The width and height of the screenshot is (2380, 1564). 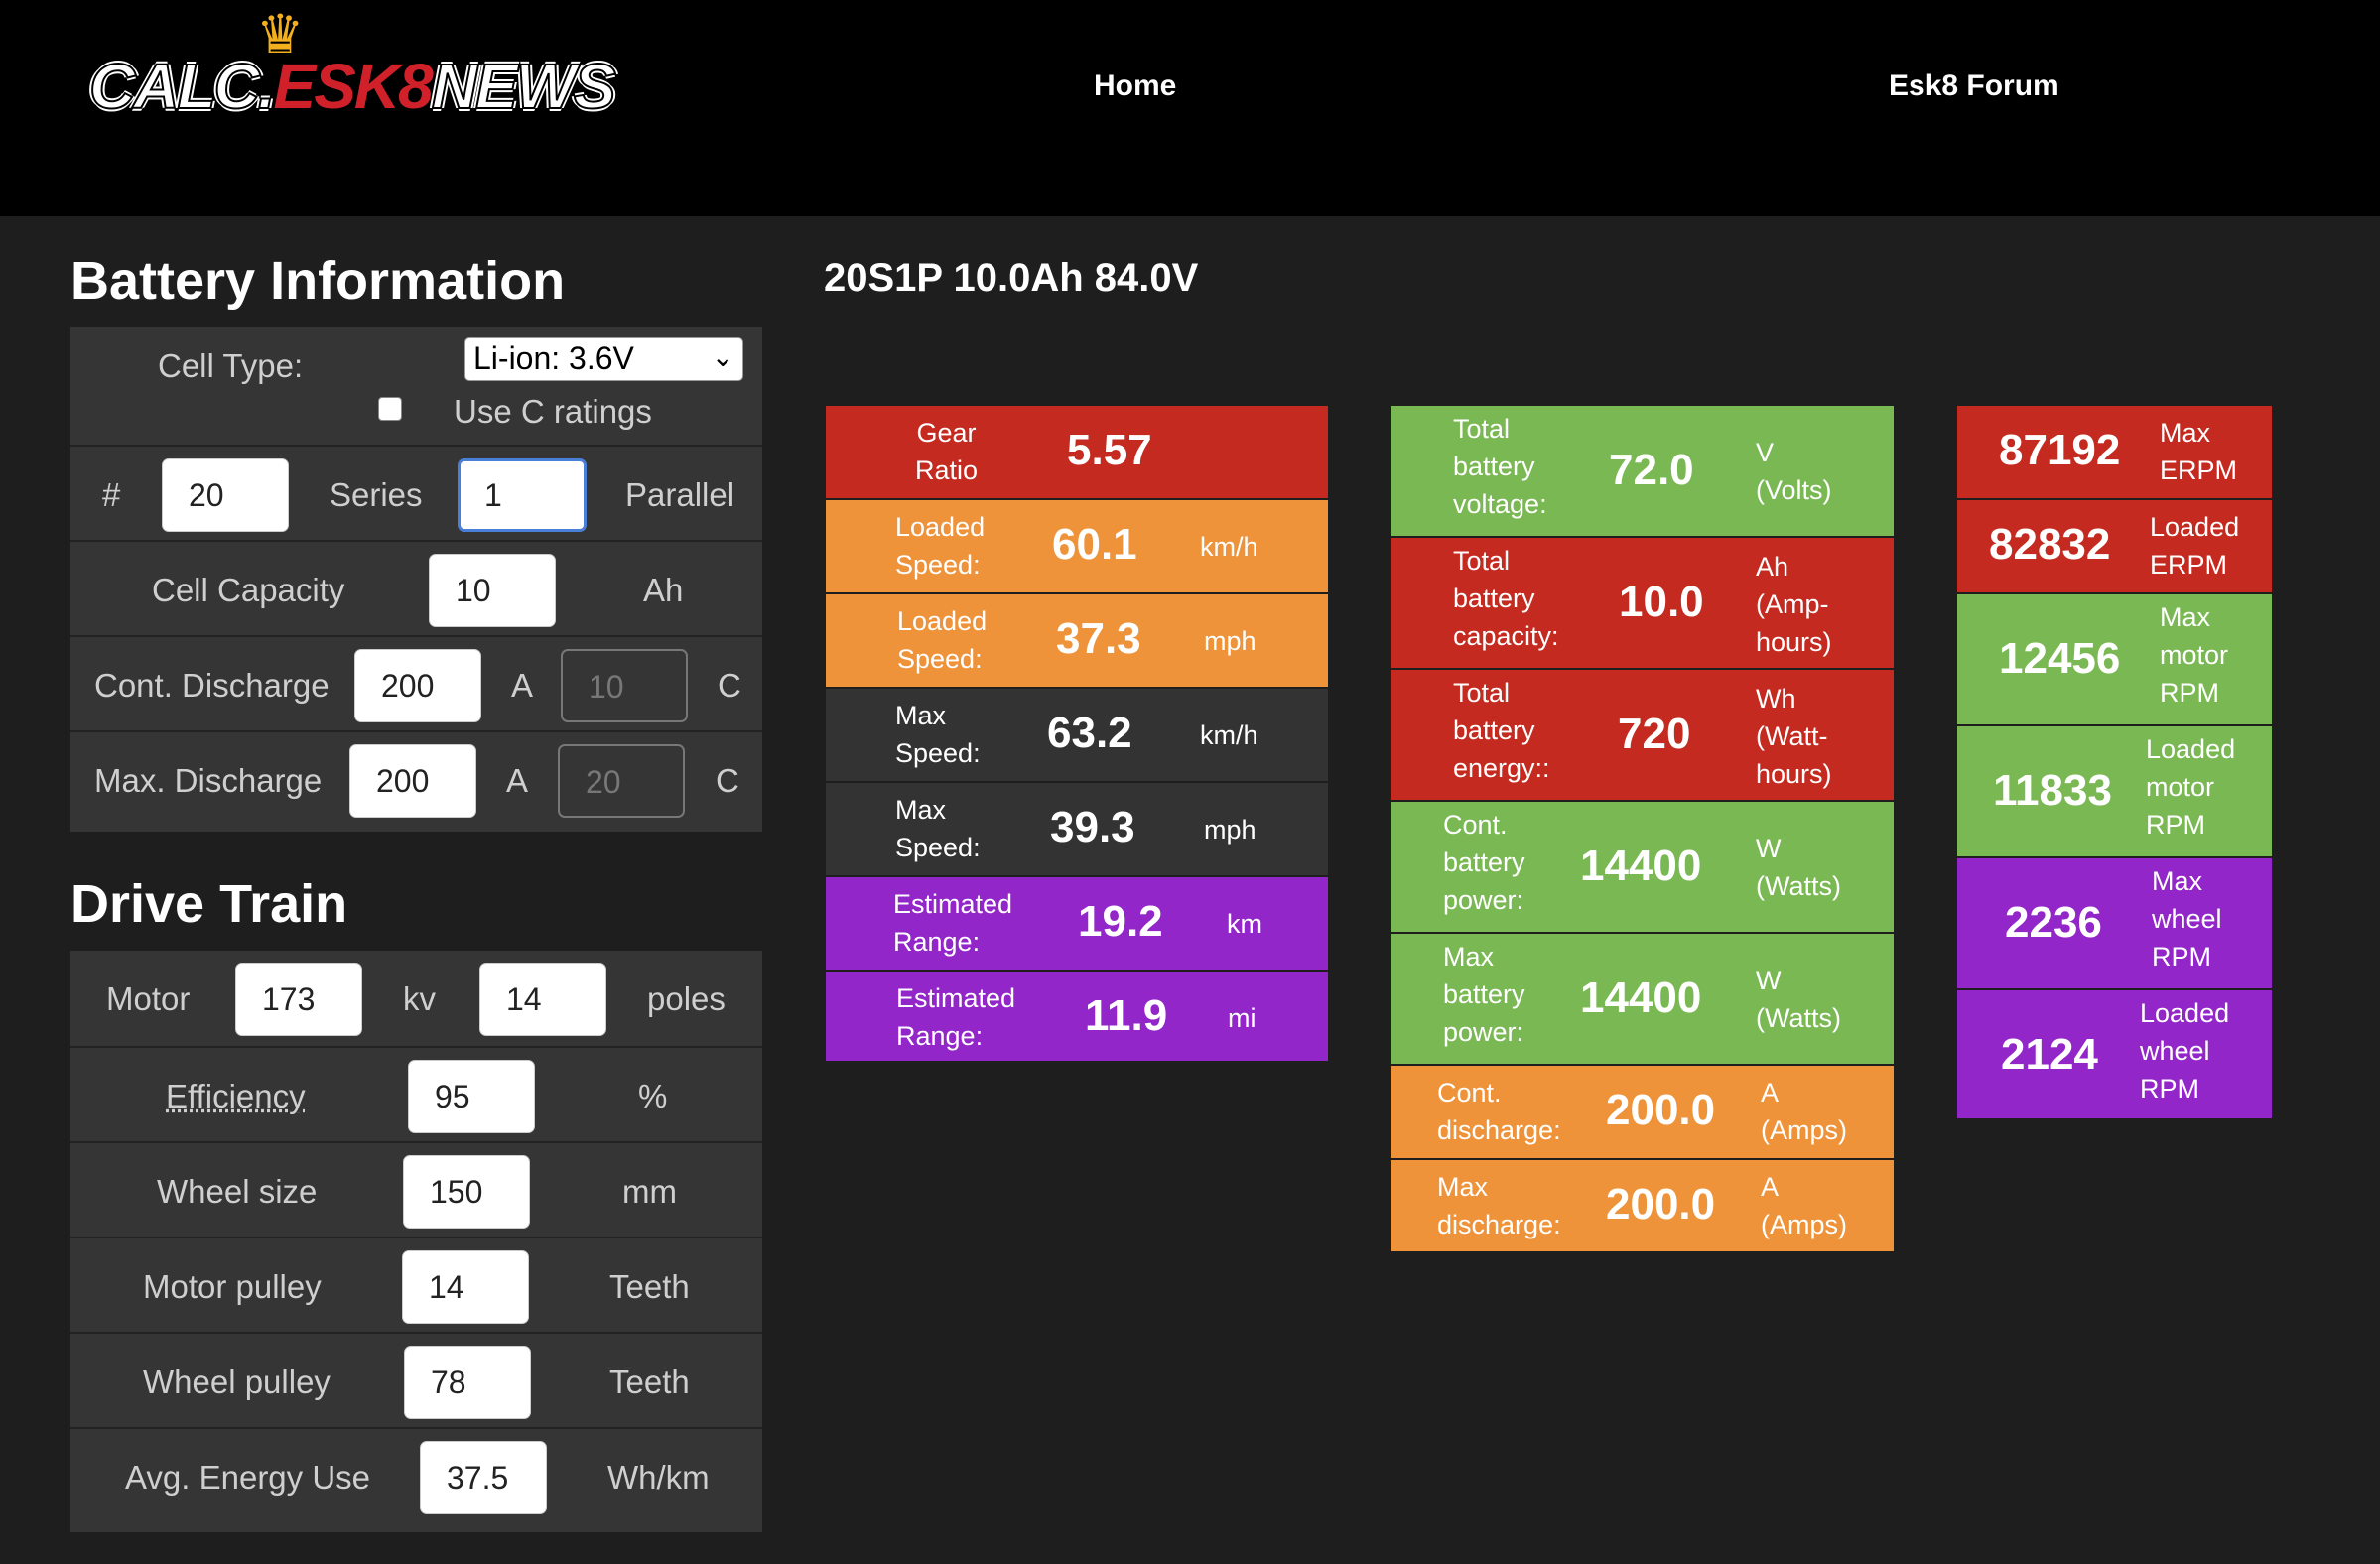 I want to click on result-value: 14400, so click(x=1641, y=998).